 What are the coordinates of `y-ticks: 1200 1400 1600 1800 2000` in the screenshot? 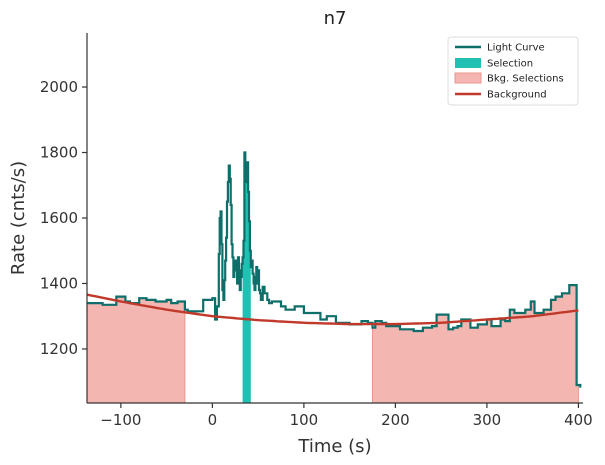 It's located at (63, 218).